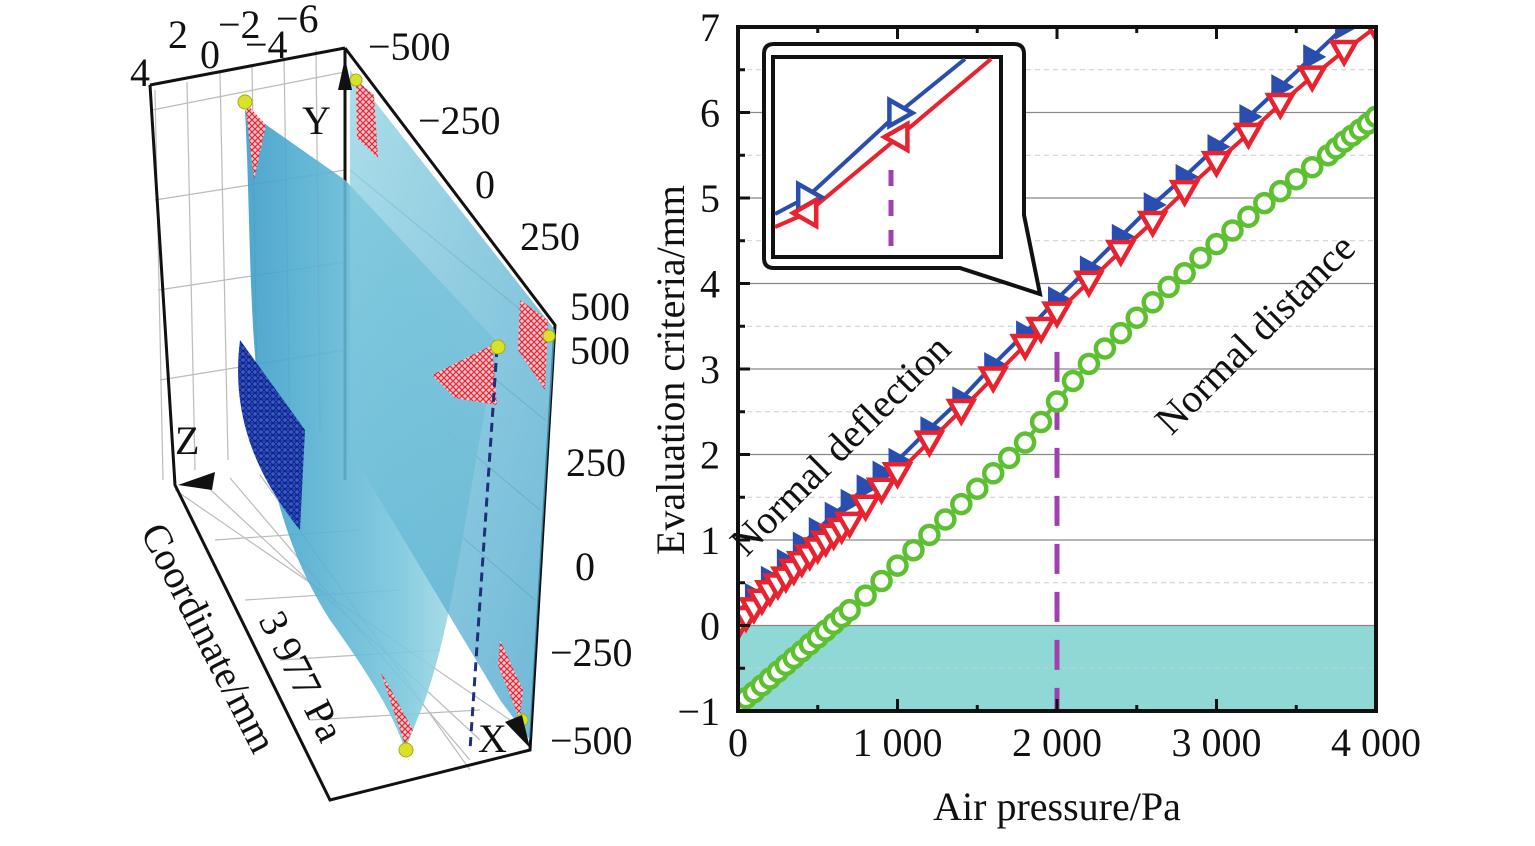 The height and width of the screenshot is (846, 1535). What do you see at coordinates (239, 24) in the screenshot?
I see `tick-label: −2` at bounding box center [239, 24].